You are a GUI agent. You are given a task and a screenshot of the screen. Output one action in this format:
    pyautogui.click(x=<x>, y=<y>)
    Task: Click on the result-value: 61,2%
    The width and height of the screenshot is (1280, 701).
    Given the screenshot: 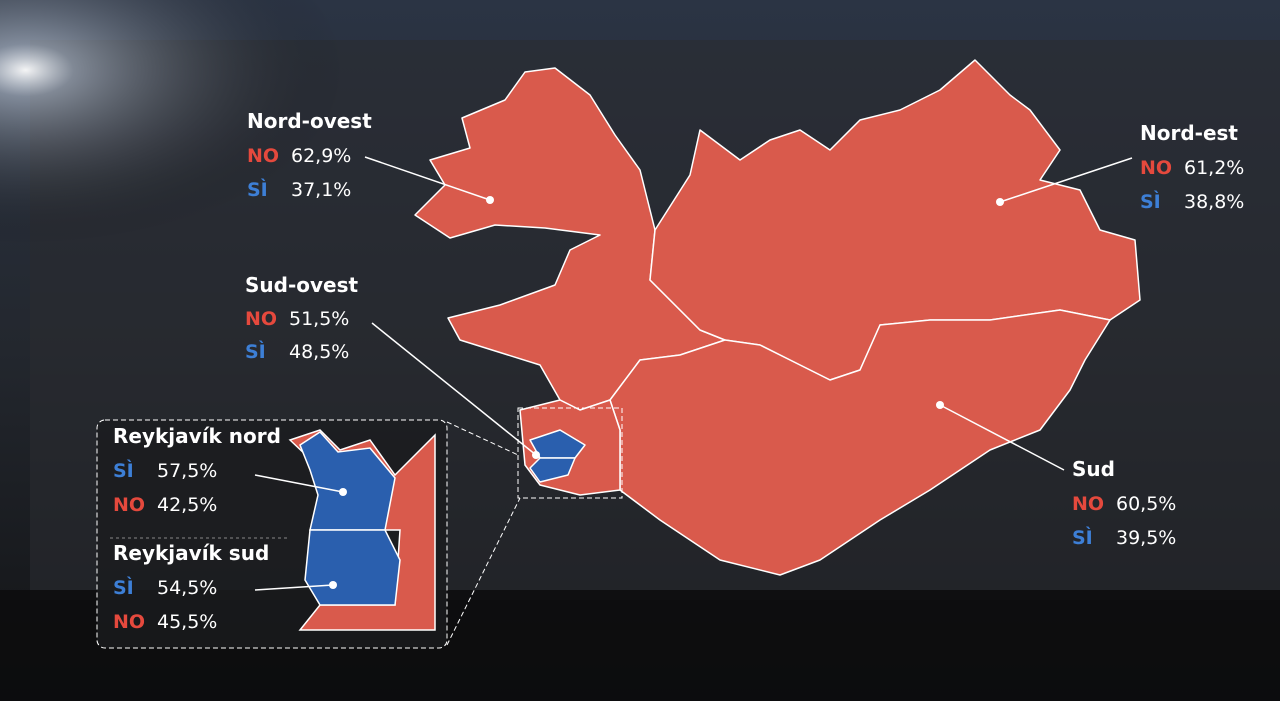 What is the action you would take?
    pyautogui.click(x=1214, y=168)
    